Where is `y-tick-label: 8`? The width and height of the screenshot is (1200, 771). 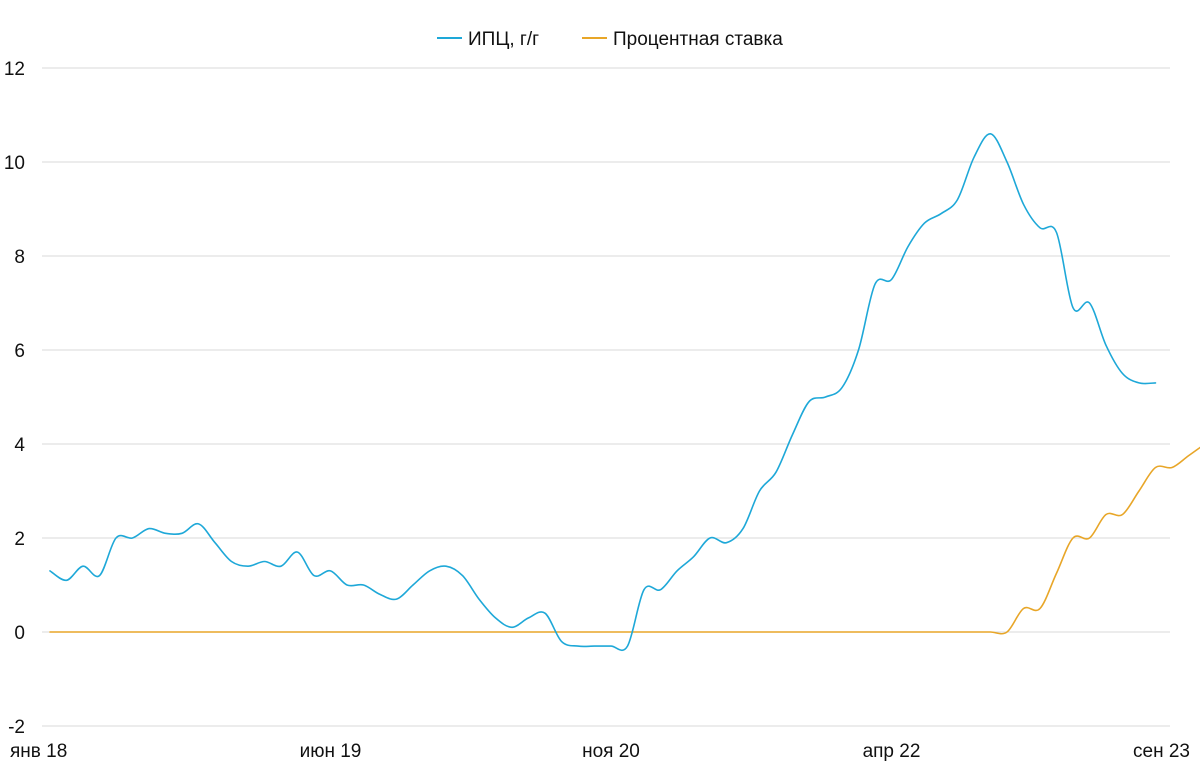 y-tick-label: 8 is located at coordinates (19, 257).